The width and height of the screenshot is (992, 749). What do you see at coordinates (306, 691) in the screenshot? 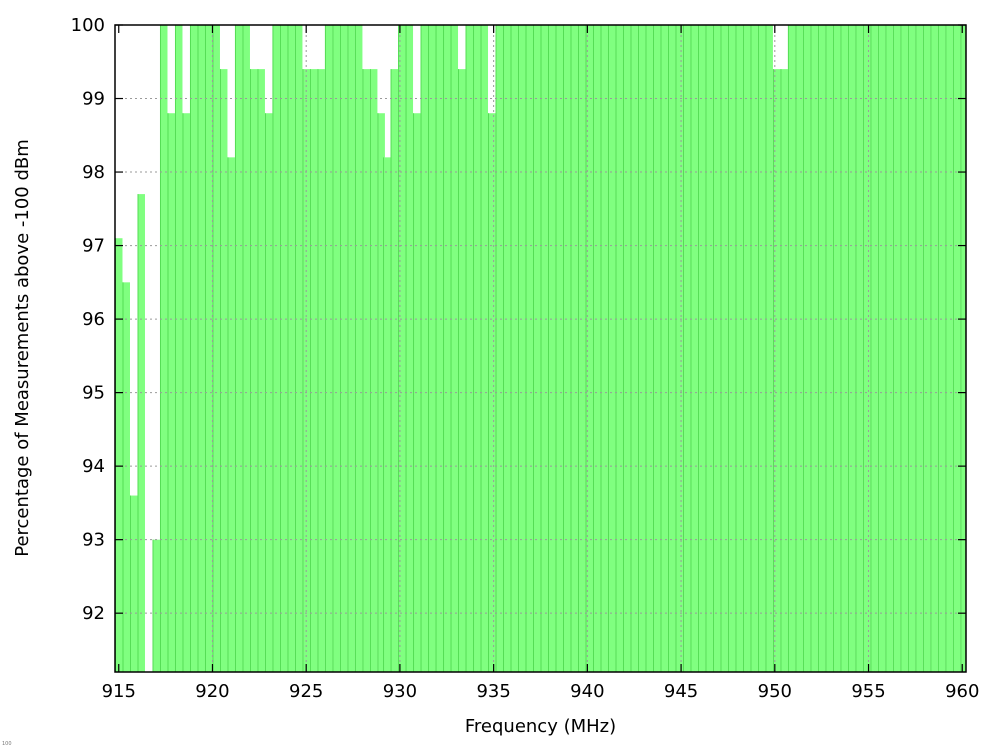
I see `x-tick-label: 925` at bounding box center [306, 691].